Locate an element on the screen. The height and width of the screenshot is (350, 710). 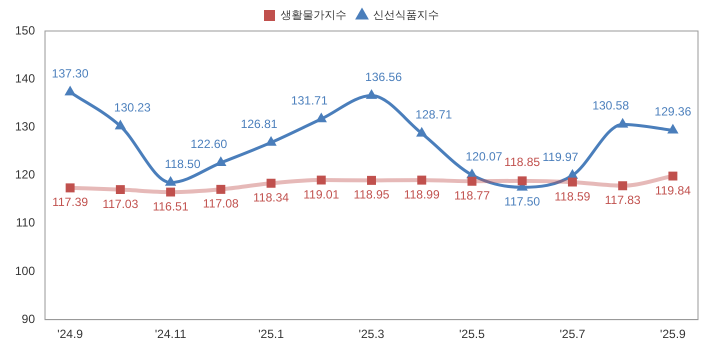
x-tick-label: '25.7 is located at coordinates (573, 334).